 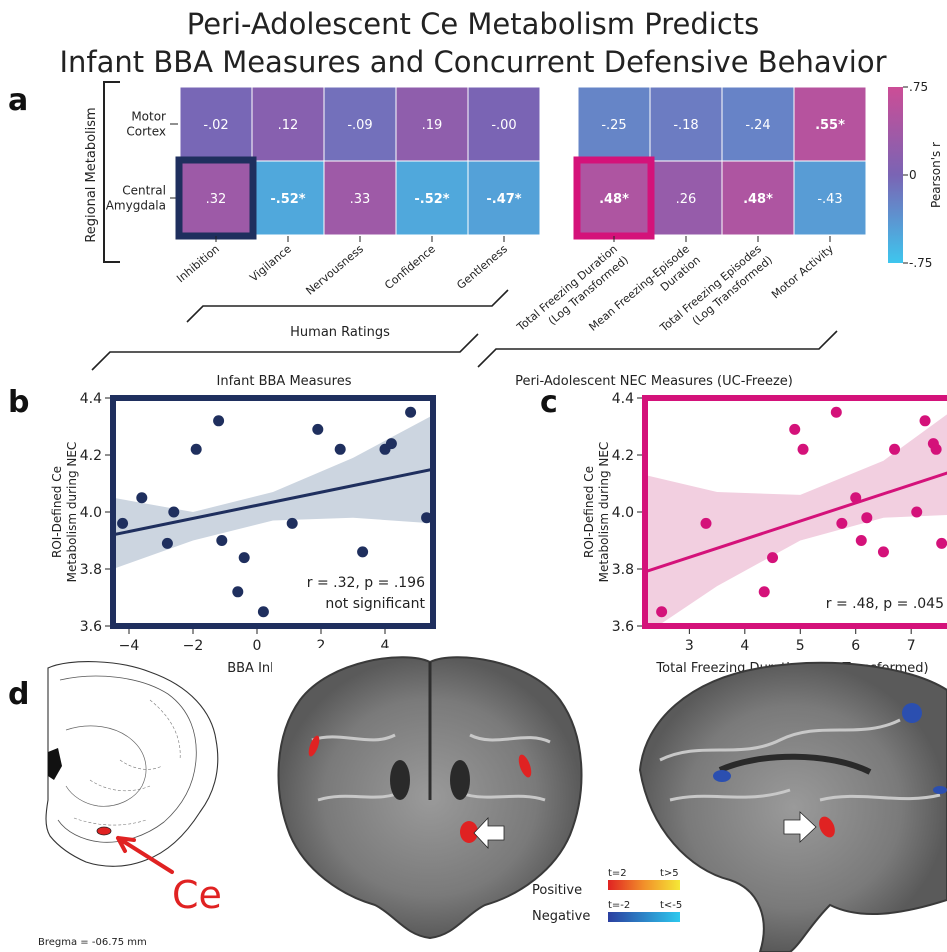 I want to click on colorbar-tick-label: .75, so click(x=918, y=87).